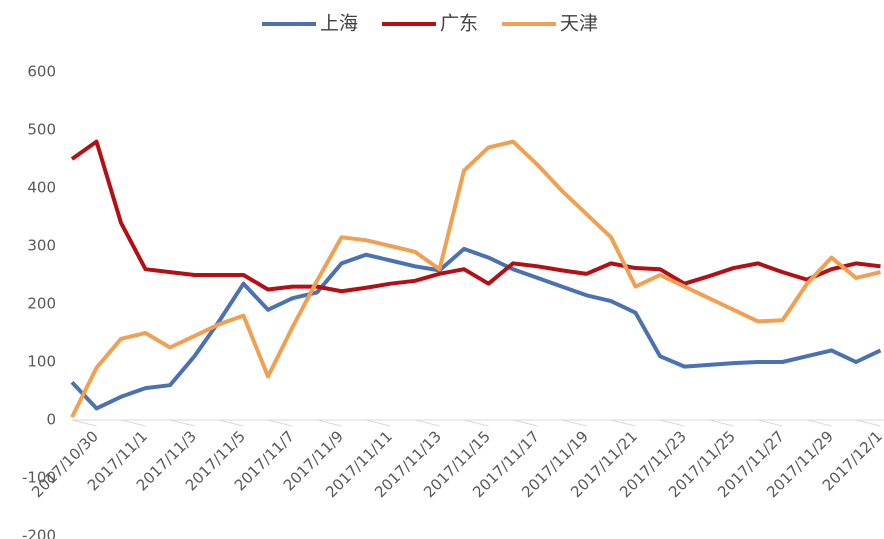 The height and width of the screenshot is (539, 884). Describe the element at coordinates (41, 188) in the screenshot. I see `y-tick-label: 400` at that location.